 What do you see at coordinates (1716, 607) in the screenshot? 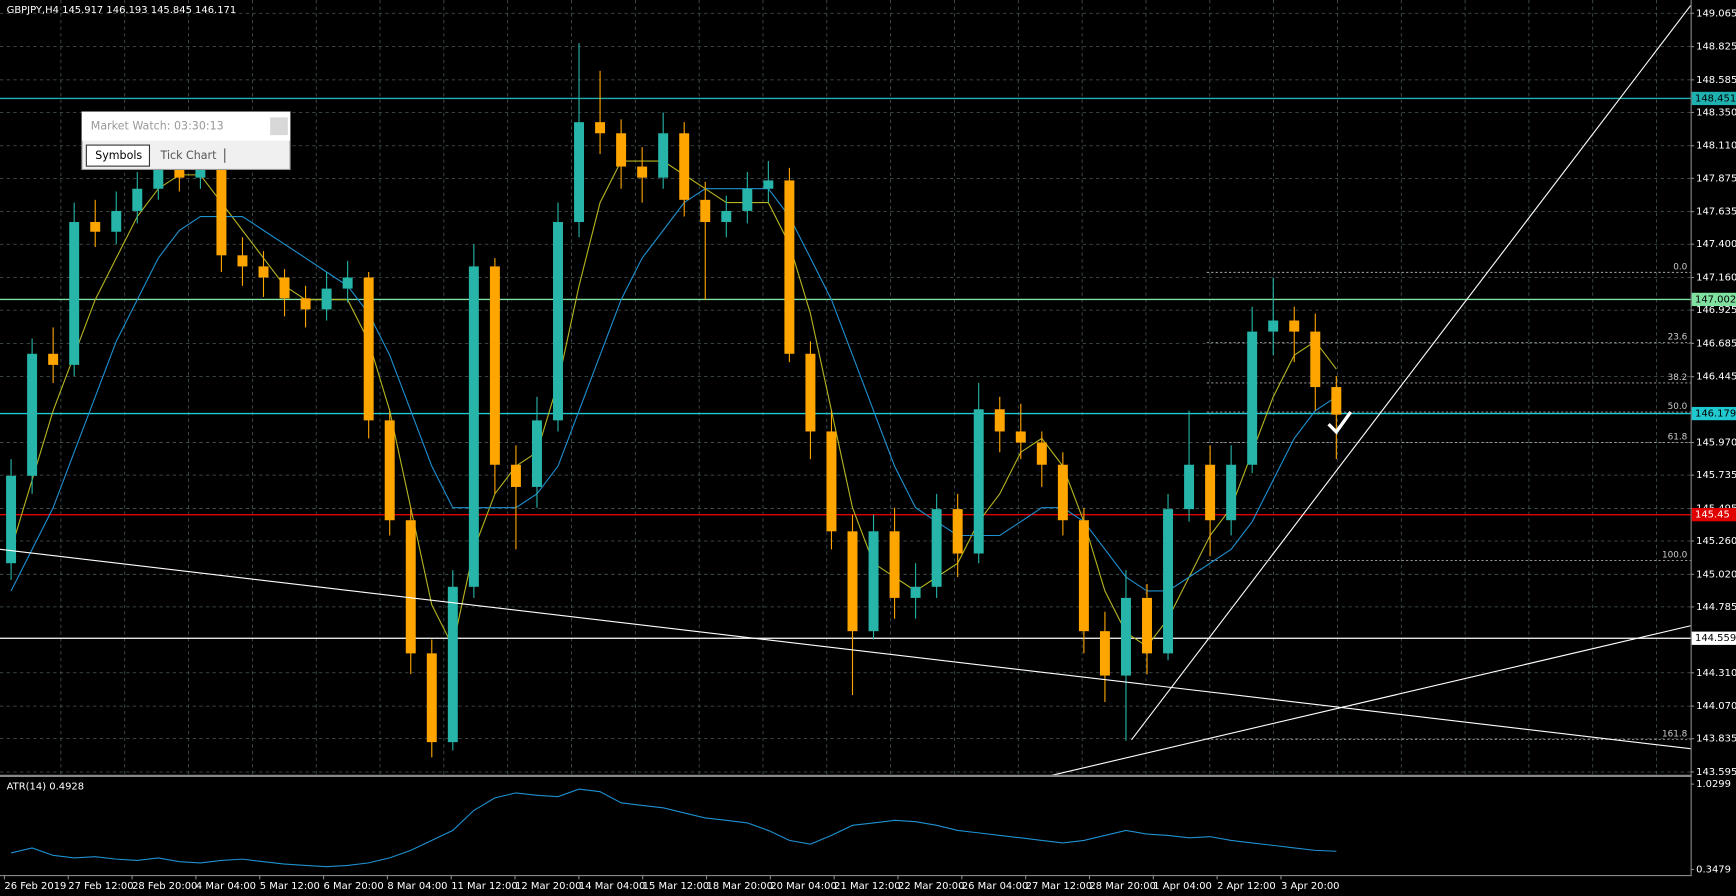
I see `y-tick-label: 144.785` at bounding box center [1716, 607].